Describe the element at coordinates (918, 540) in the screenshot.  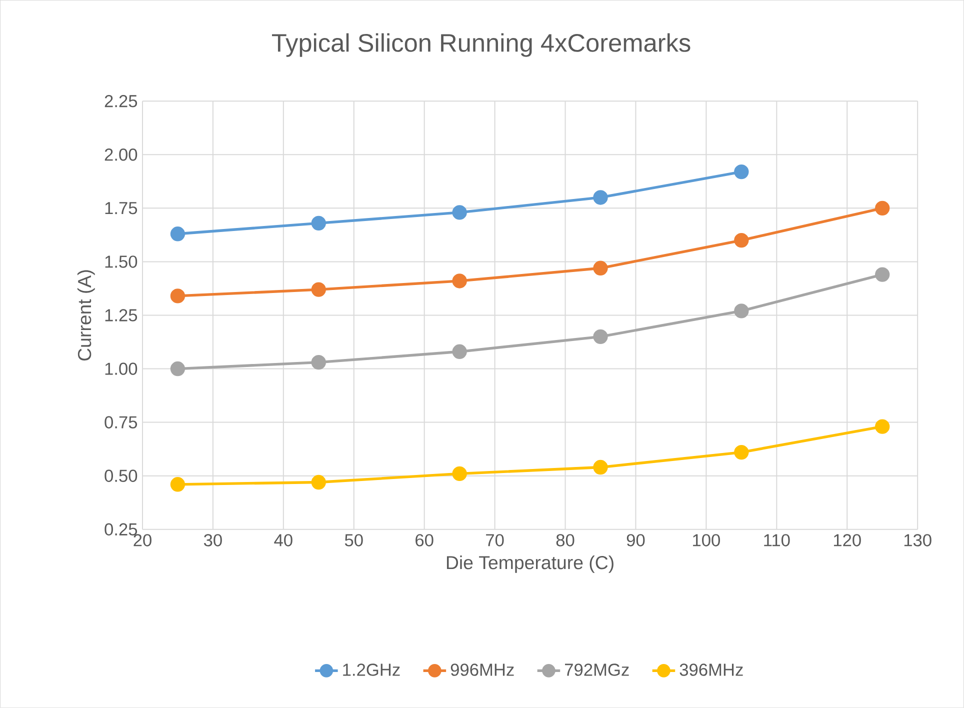
I see `x-tick-label: 130` at that location.